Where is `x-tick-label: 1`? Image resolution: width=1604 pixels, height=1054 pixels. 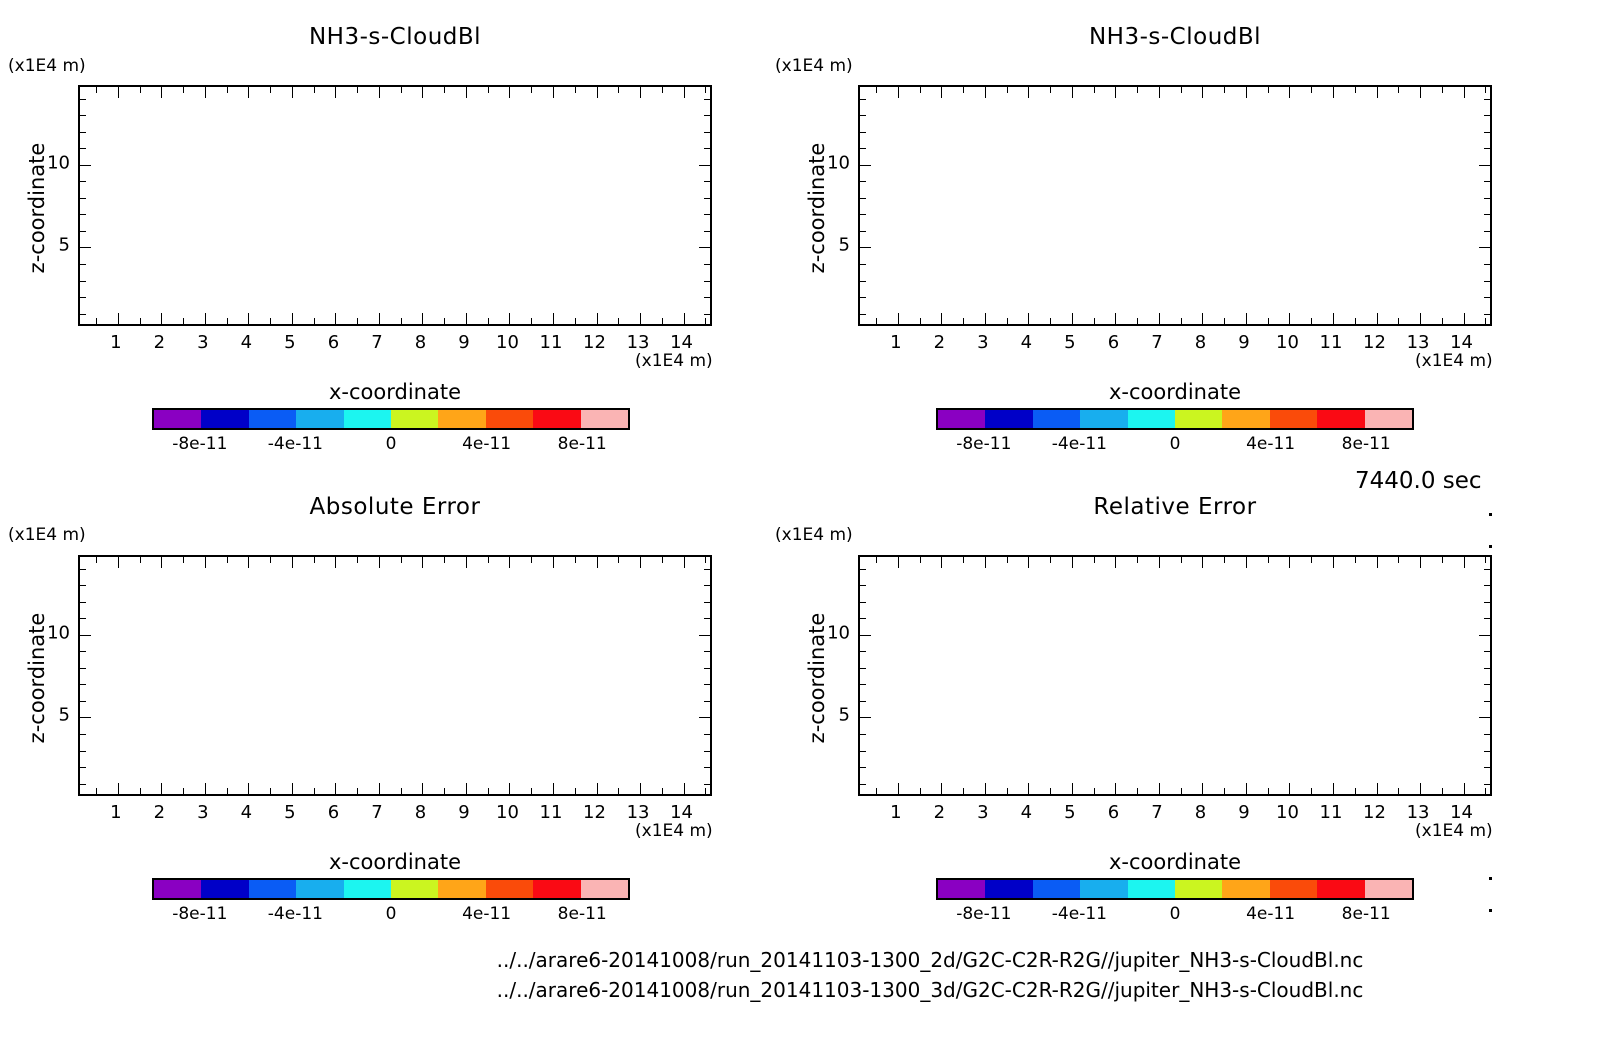
x-tick-label: 1 is located at coordinates (896, 342).